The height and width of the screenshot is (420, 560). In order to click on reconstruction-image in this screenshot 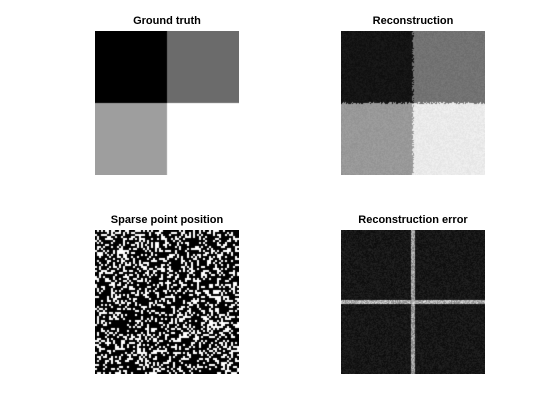, I will do `click(413, 103)`.